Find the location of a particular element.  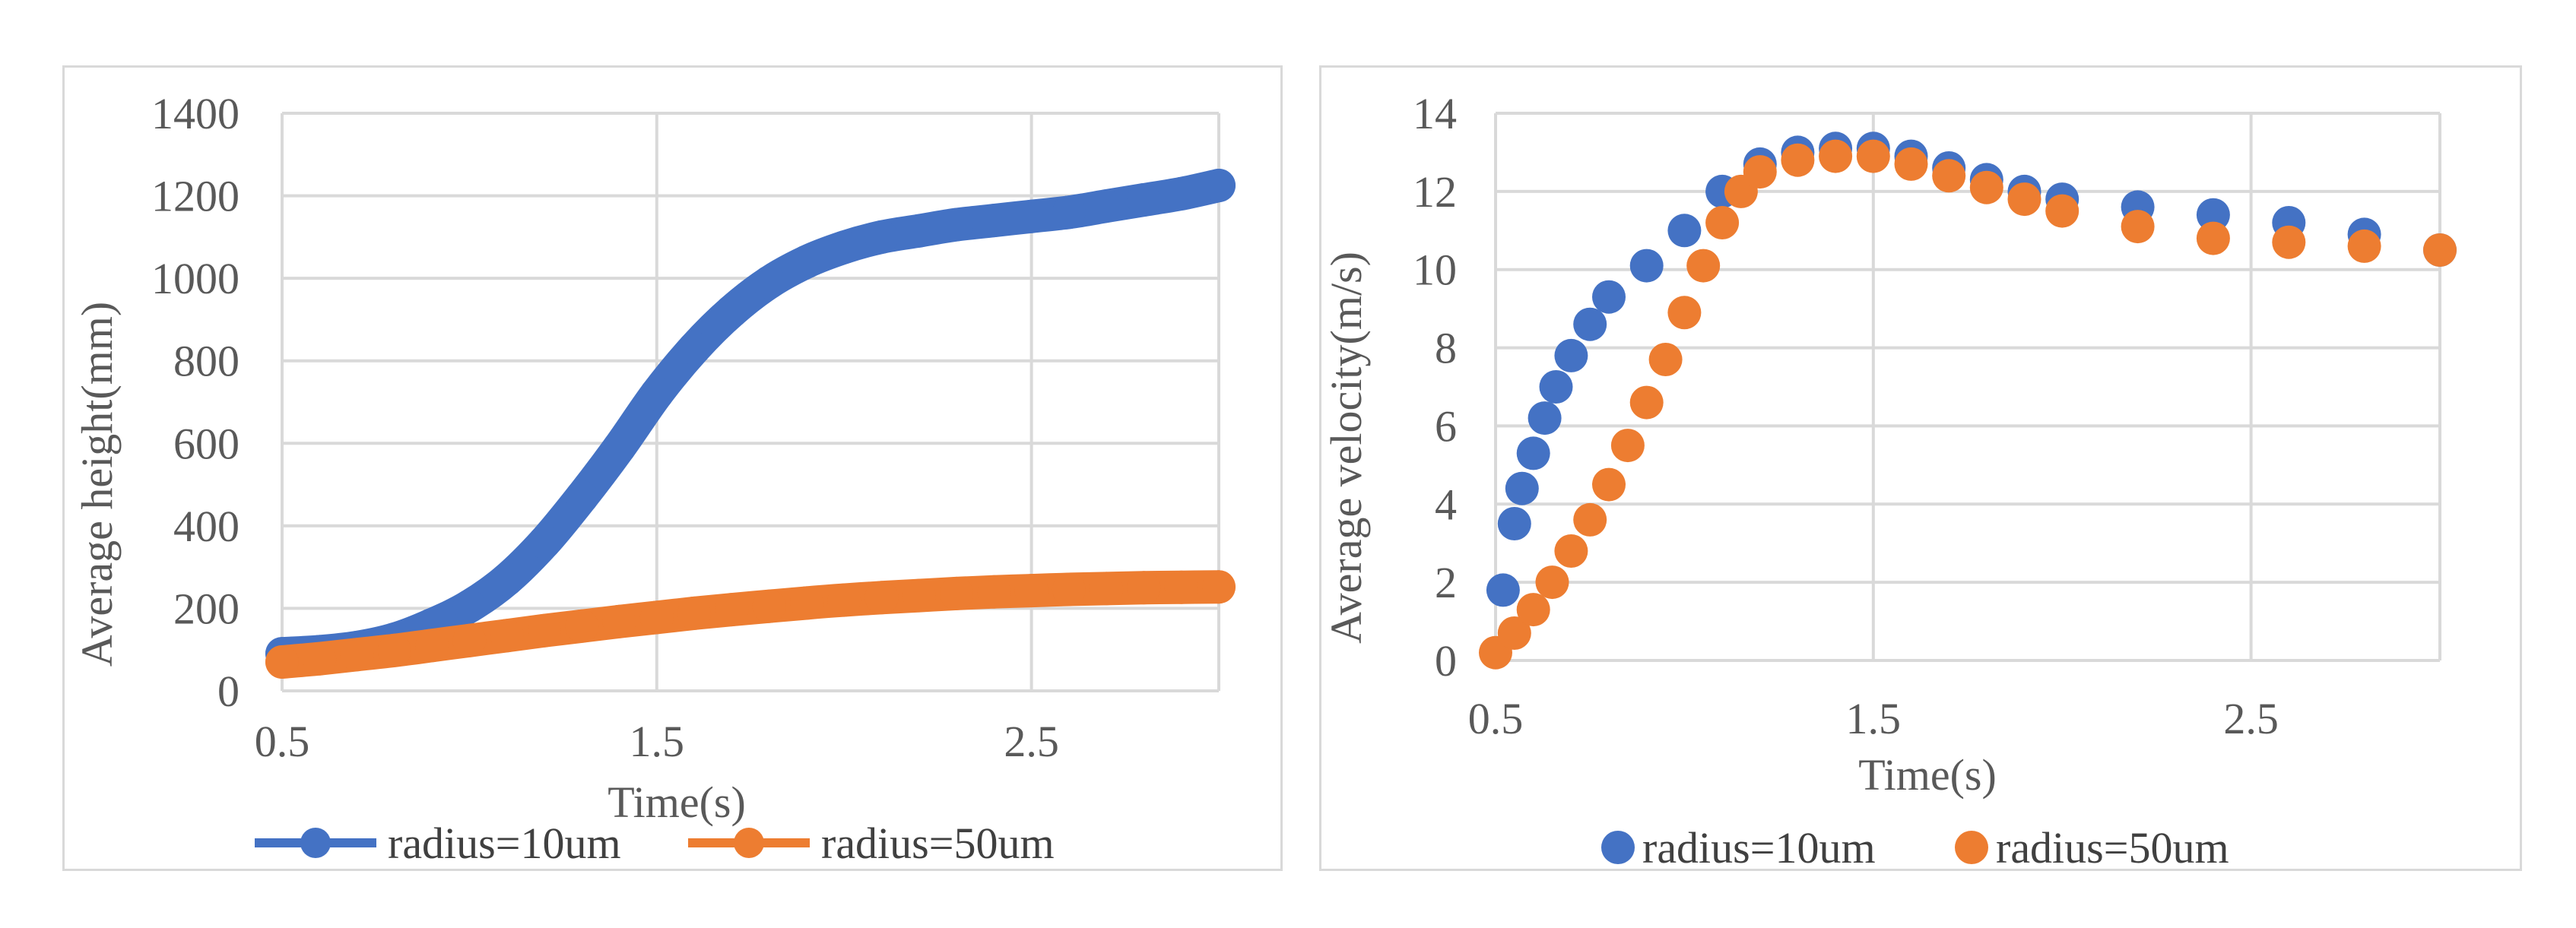

y-tick-label: 1000 is located at coordinates (195, 278).